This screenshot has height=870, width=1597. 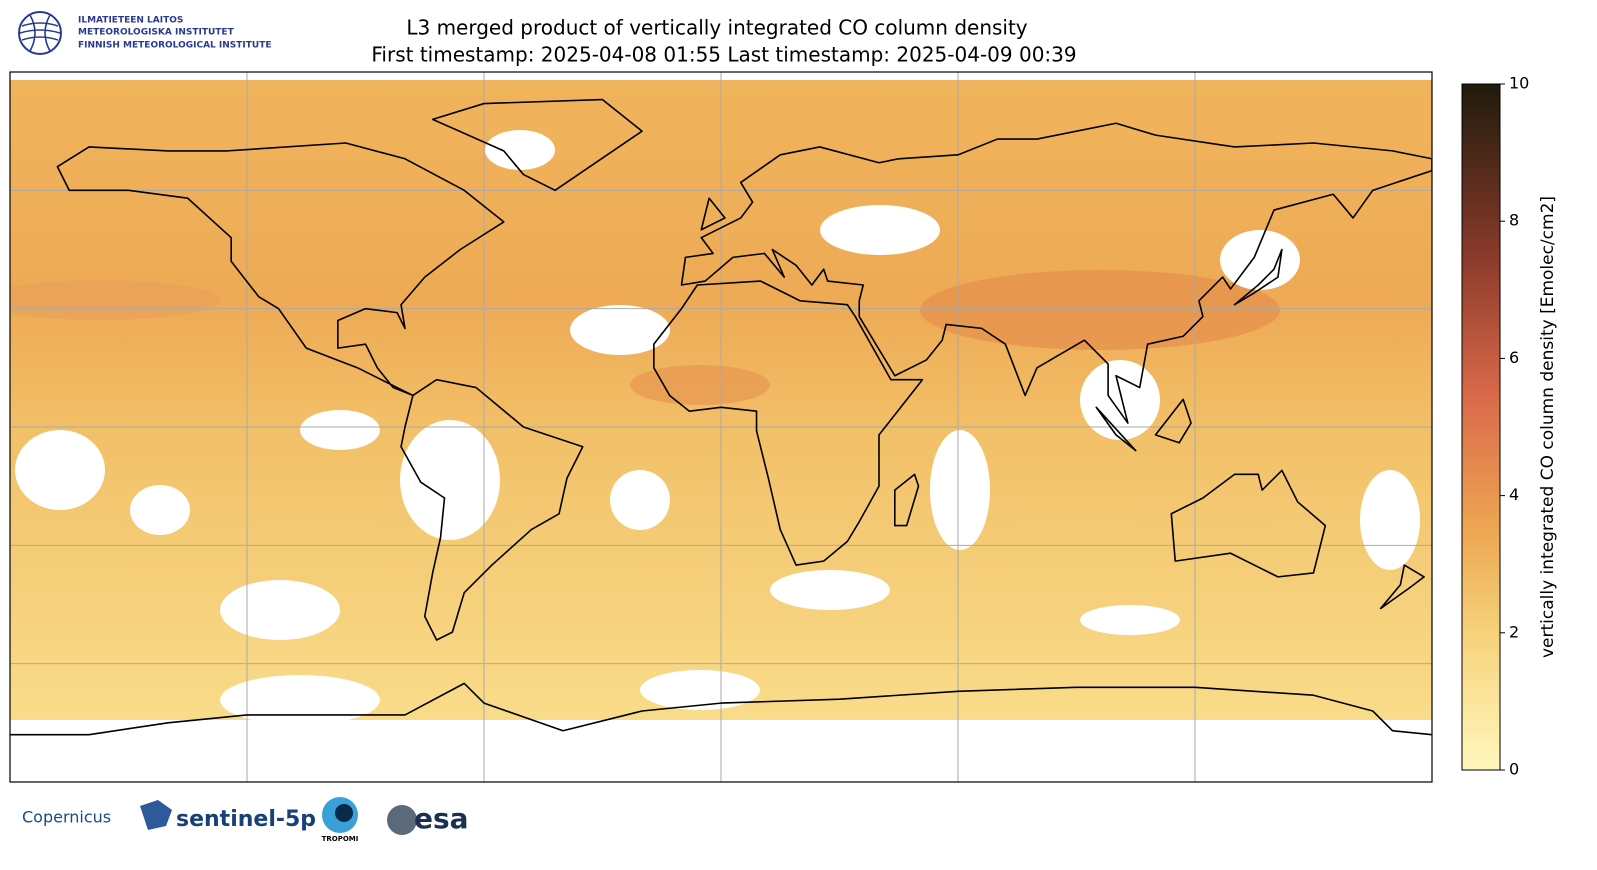 I want to click on tick-label: 0, so click(x=1514, y=769).